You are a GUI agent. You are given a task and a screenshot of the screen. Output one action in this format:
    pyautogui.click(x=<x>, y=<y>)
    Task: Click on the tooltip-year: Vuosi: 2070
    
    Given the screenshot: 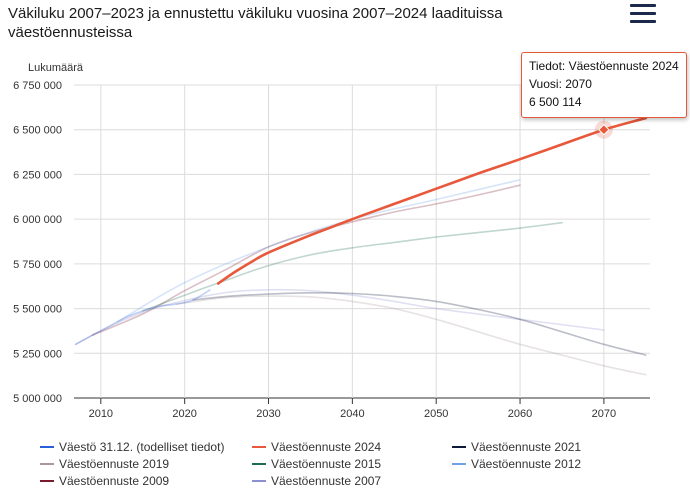 What is the action you would take?
    pyautogui.click(x=604, y=84)
    